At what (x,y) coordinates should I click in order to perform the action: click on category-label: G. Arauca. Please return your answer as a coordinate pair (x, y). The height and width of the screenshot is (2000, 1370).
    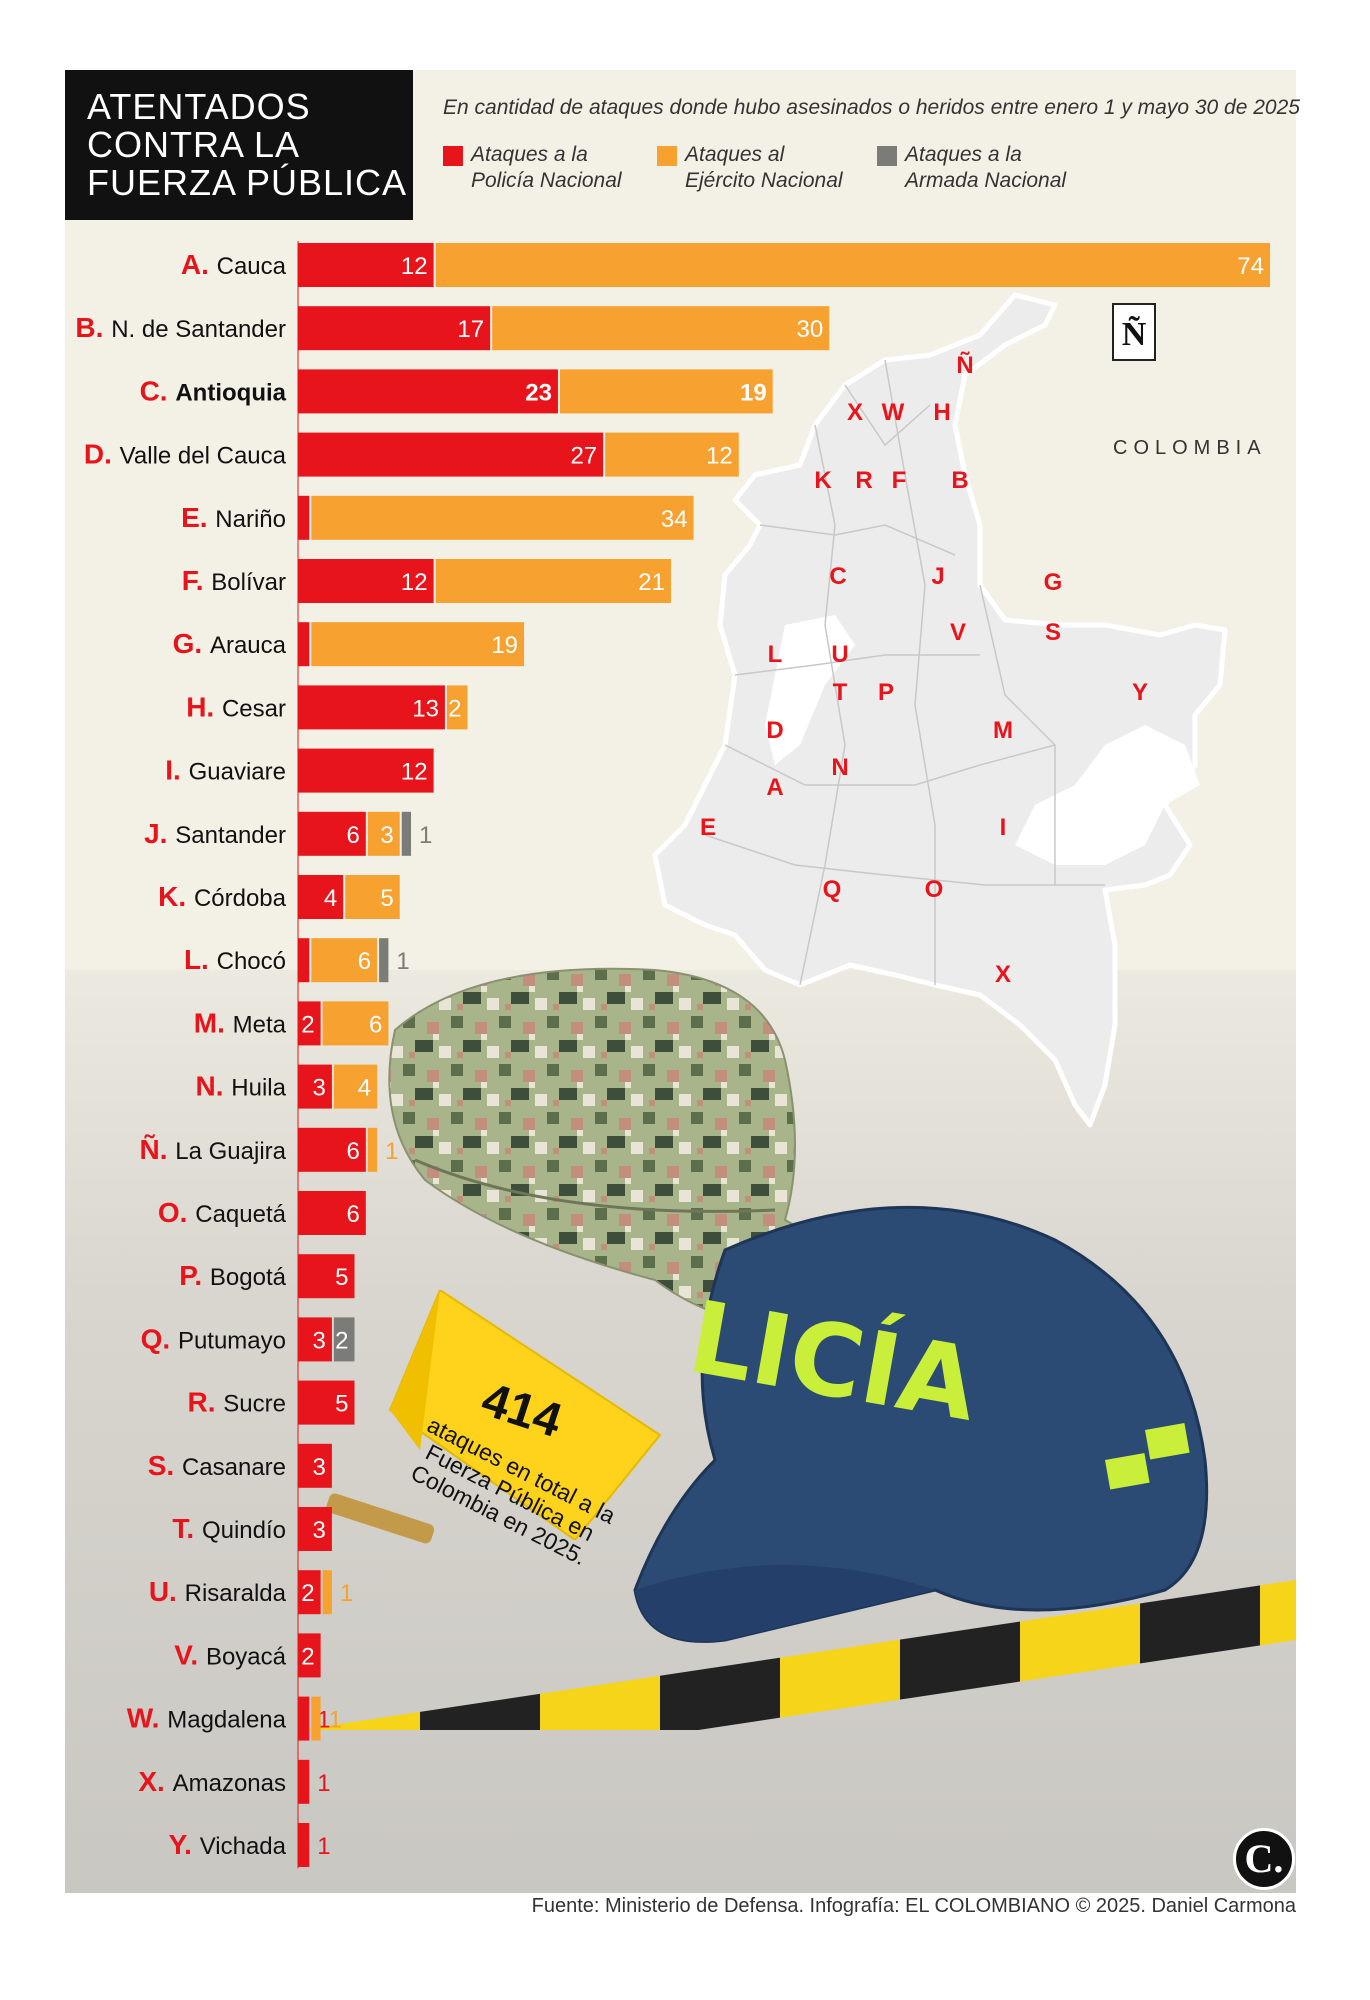
    Looking at the image, I should click on (230, 643).